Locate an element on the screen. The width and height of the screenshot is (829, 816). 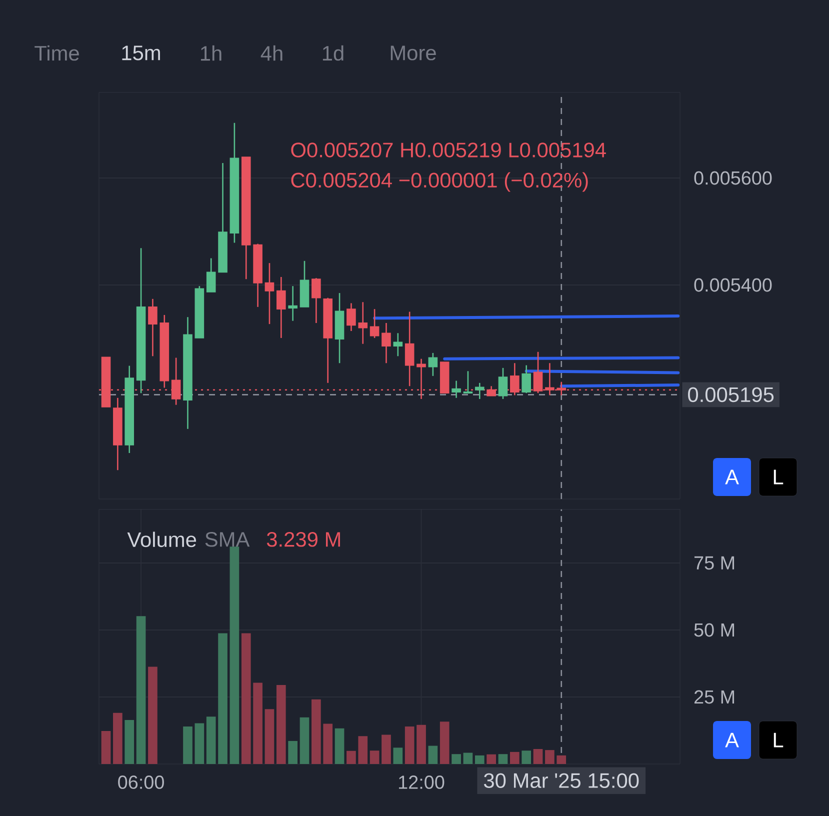
x-tick-label: 06:00 is located at coordinates (141, 782).